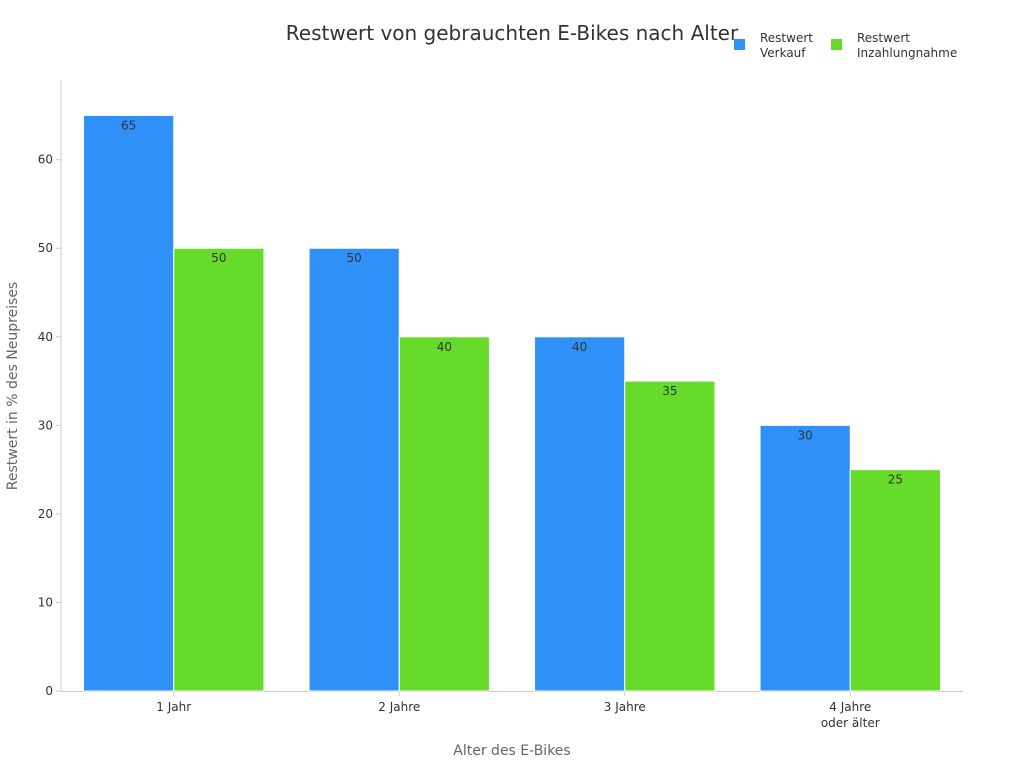 The width and height of the screenshot is (1024, 768). Describe the element at coordinates (13, 386) in the screenshot. I see `y-axis-title: Restwert in % des Neupreises` at that location.